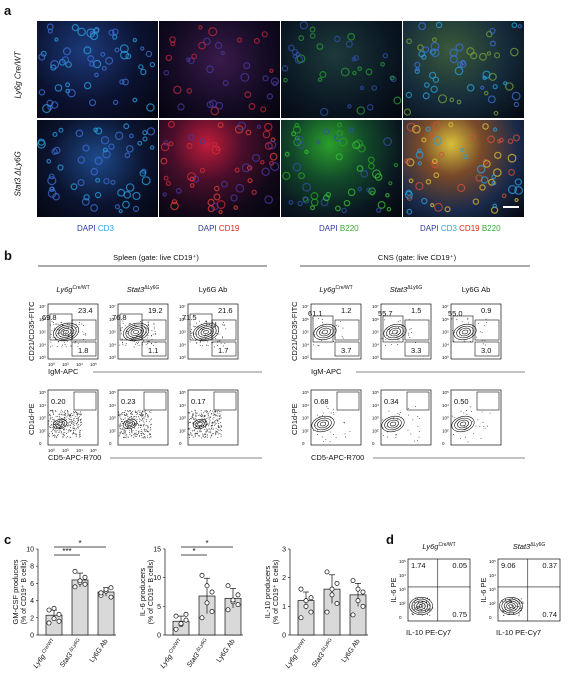 This screenshot has height=685, width=581. I want to click on tick-label: 10⁷, so click(112, 306).